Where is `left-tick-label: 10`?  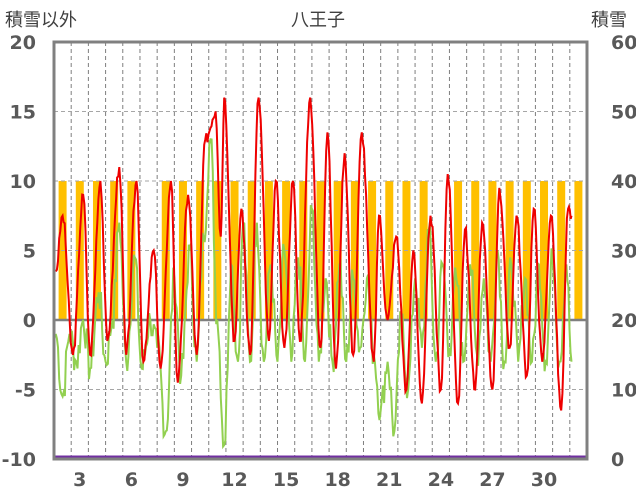
left-tick-label: 10 is located at coordinates (23, 182).